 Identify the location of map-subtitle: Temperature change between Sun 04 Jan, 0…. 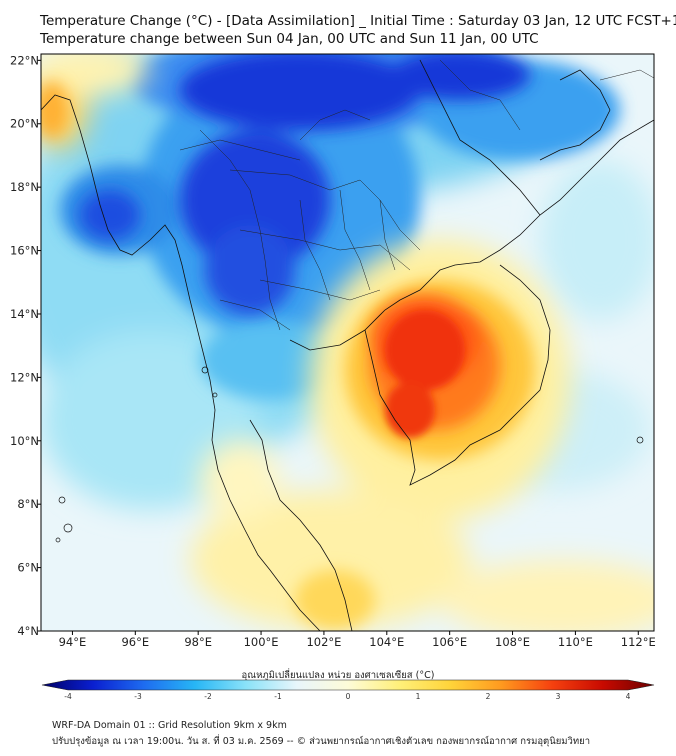
(289, 39).